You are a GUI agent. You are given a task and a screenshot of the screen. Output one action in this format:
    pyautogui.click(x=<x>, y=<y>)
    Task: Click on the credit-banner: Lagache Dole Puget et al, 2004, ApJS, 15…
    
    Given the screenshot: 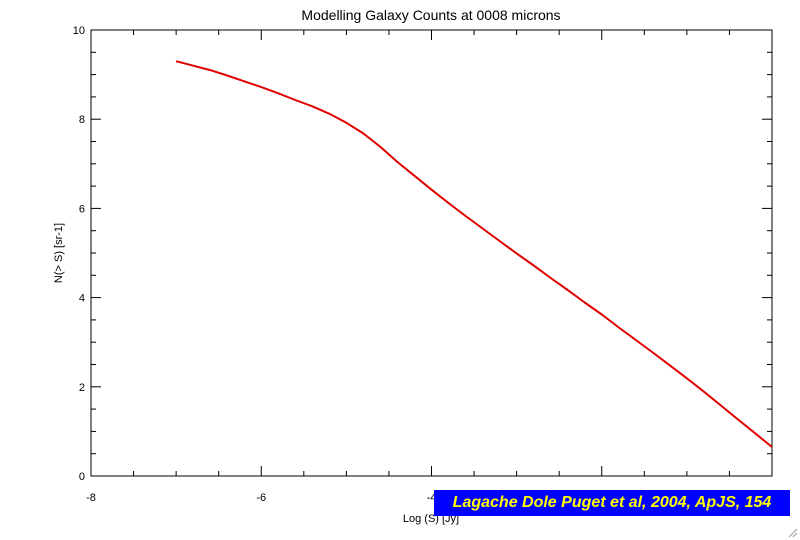 What is the action you would take?
    pyautogui.click(x=612, y=503)
    